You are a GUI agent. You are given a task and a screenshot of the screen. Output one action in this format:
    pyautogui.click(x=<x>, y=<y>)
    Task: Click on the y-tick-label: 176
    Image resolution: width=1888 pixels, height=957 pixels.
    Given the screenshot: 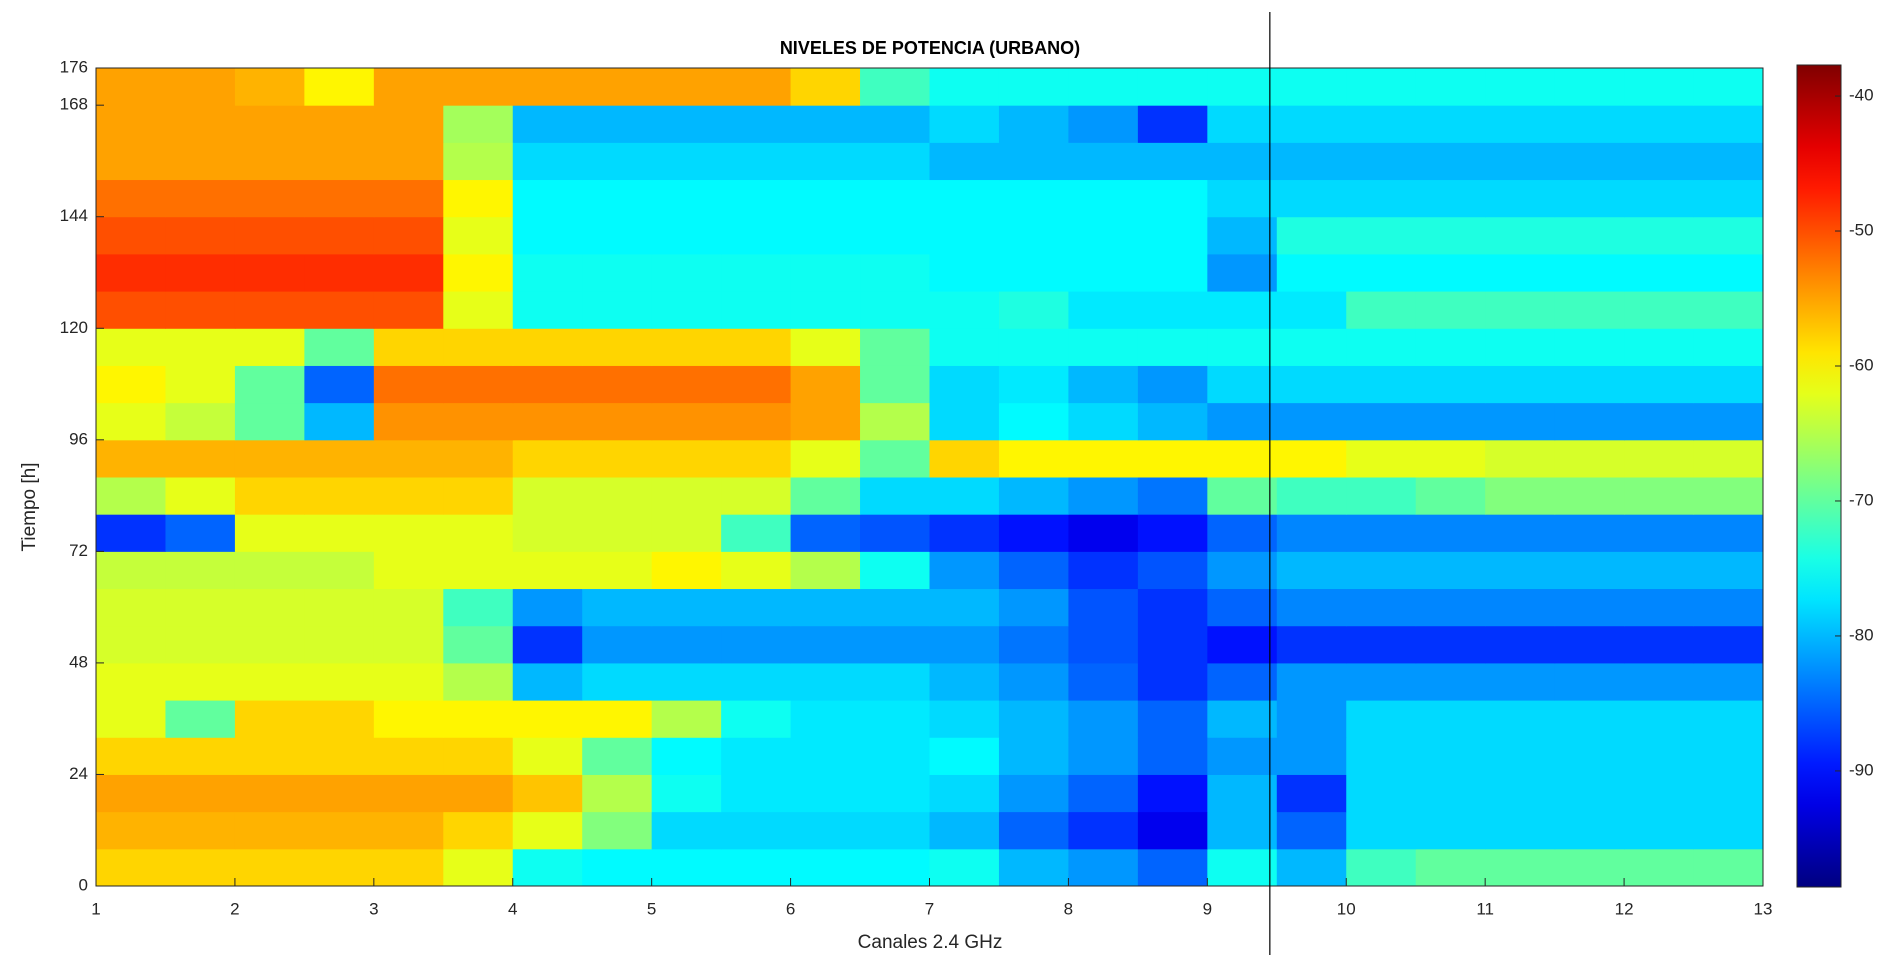 What is the action you would take?
    pyautogui.click(x=74, y=66)
    